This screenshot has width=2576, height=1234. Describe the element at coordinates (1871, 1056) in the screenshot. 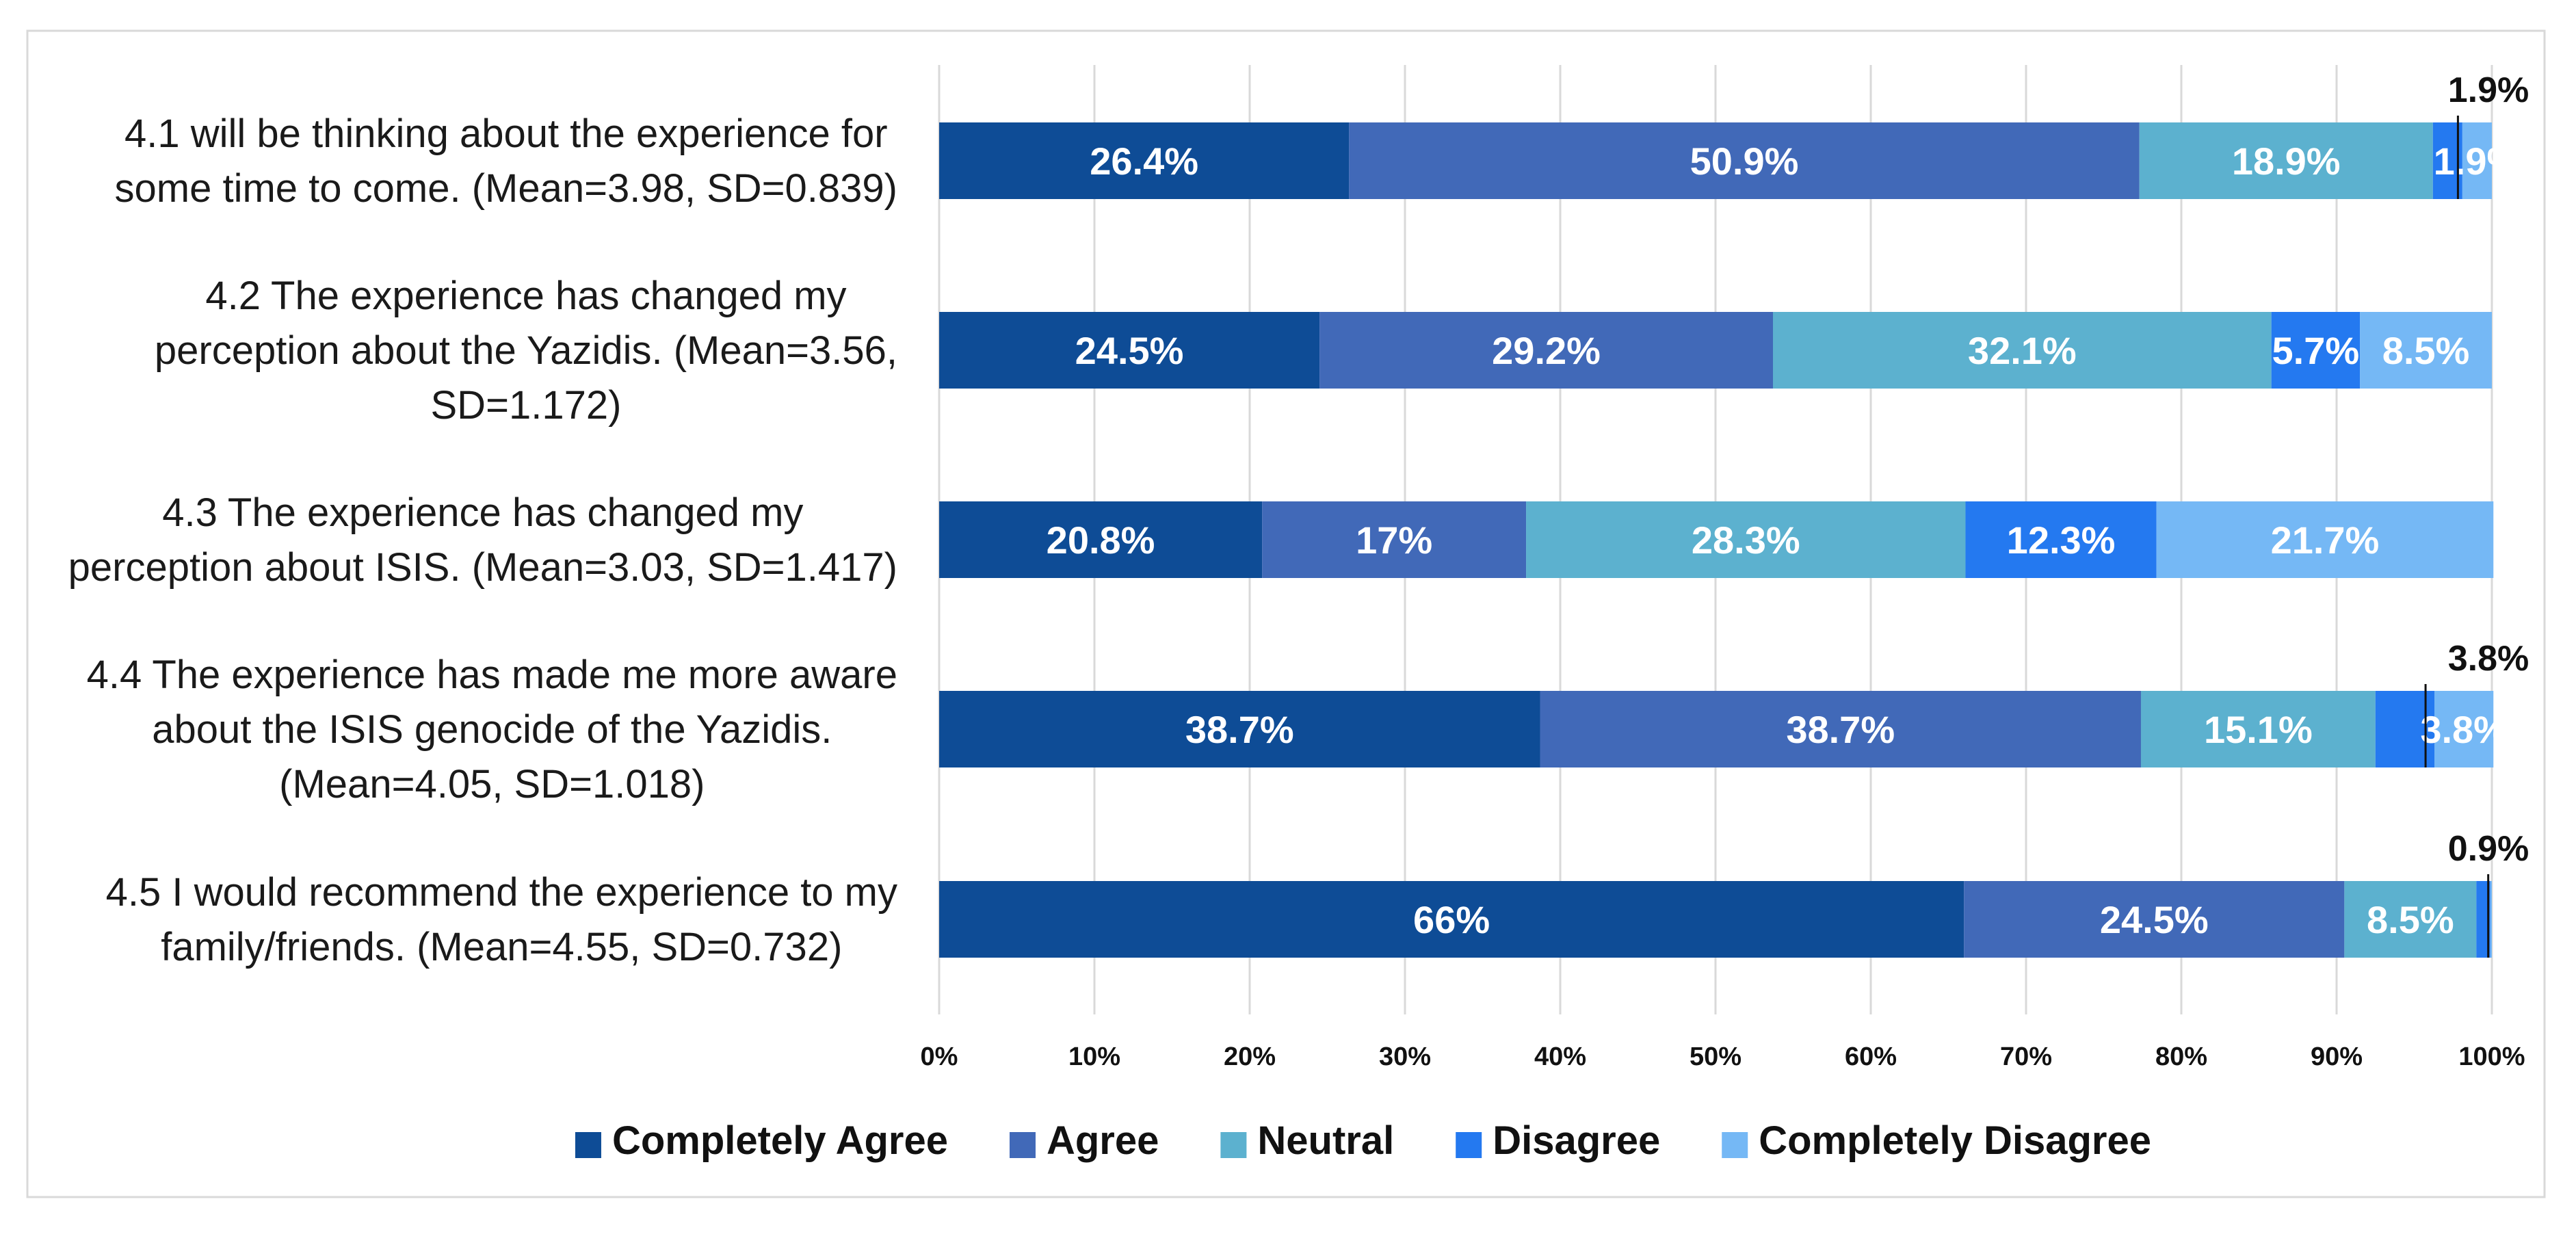

I see `x-tick-label: 60%` at that location.